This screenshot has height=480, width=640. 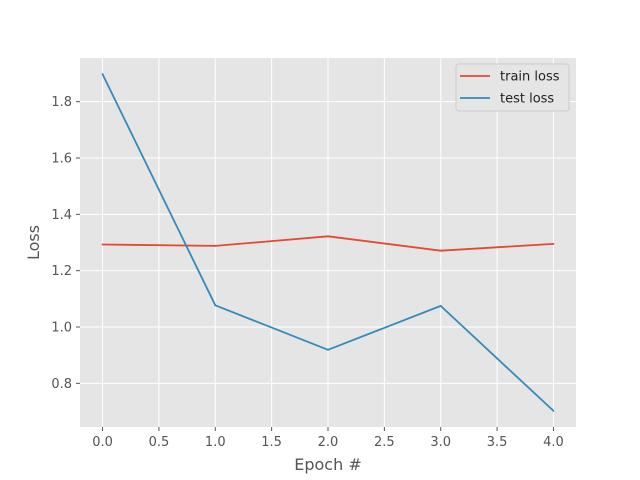 I want to click on y-tick-label: 1.8, so click(x=61, y=102).